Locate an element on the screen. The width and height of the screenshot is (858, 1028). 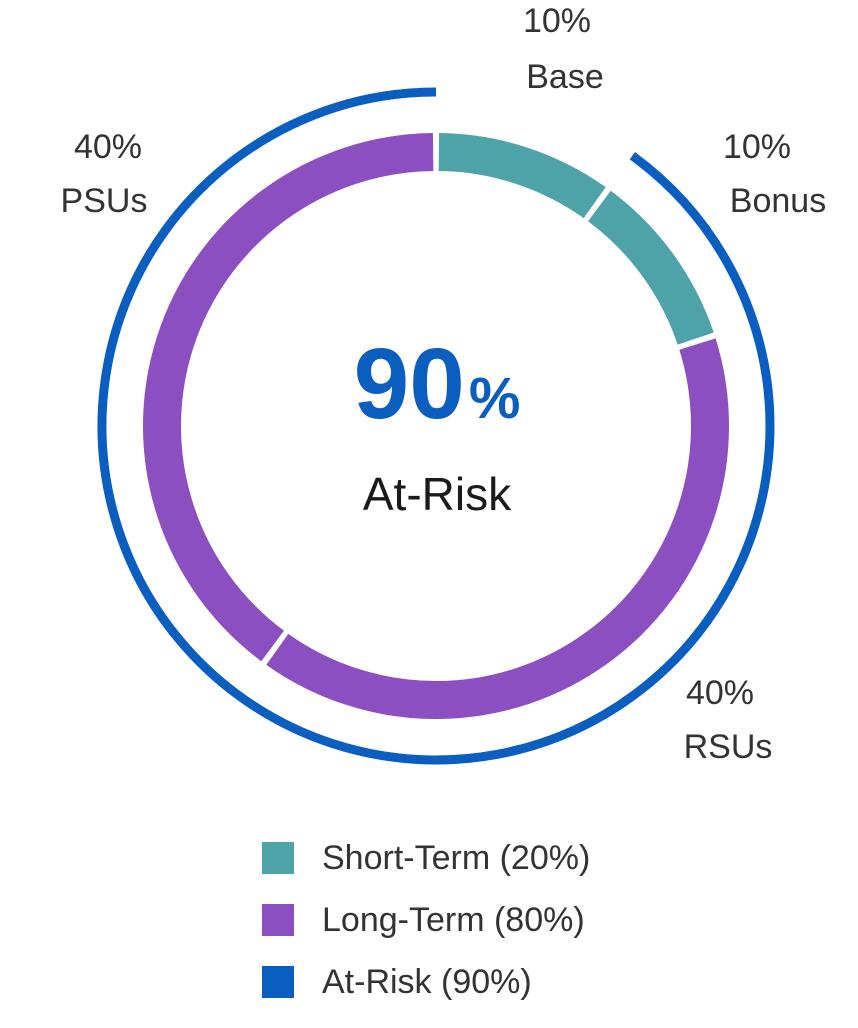
center-value: 90% is located at coordinates (437, 384).